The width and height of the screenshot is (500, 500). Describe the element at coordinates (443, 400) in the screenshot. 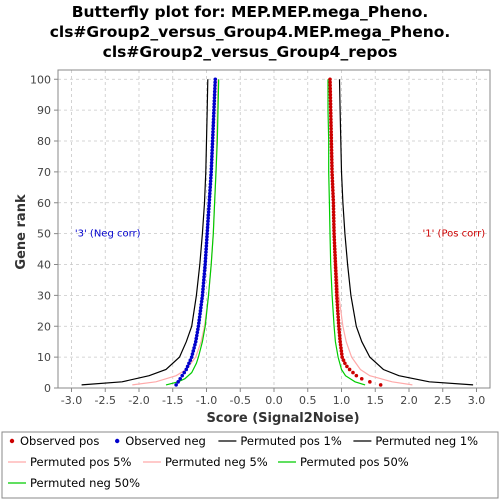

I see `x-tick-label: 2.5` at that location.